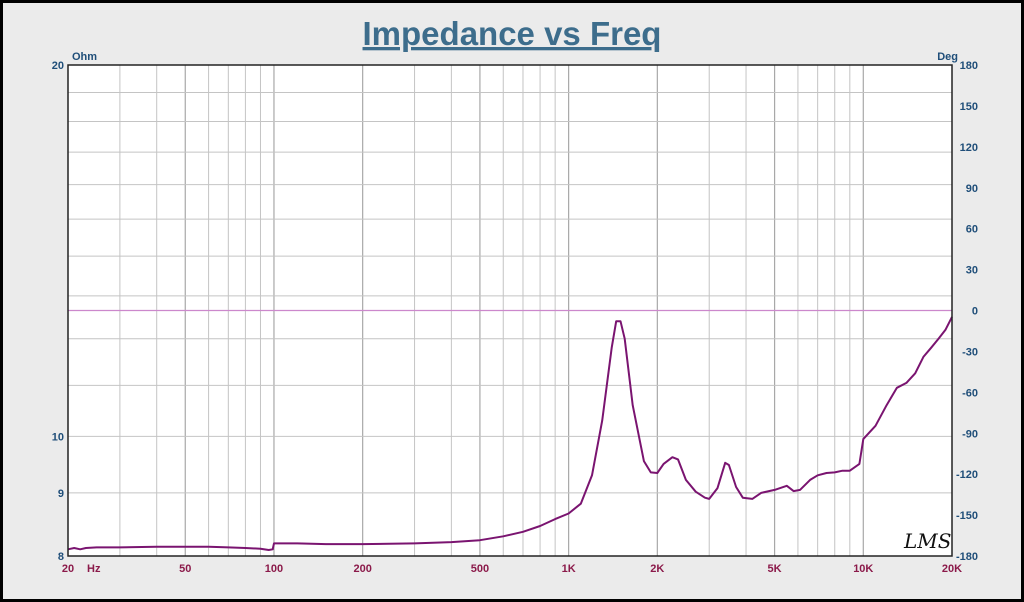  I want to click on x-tick-label: 1K, so click(569, 569).